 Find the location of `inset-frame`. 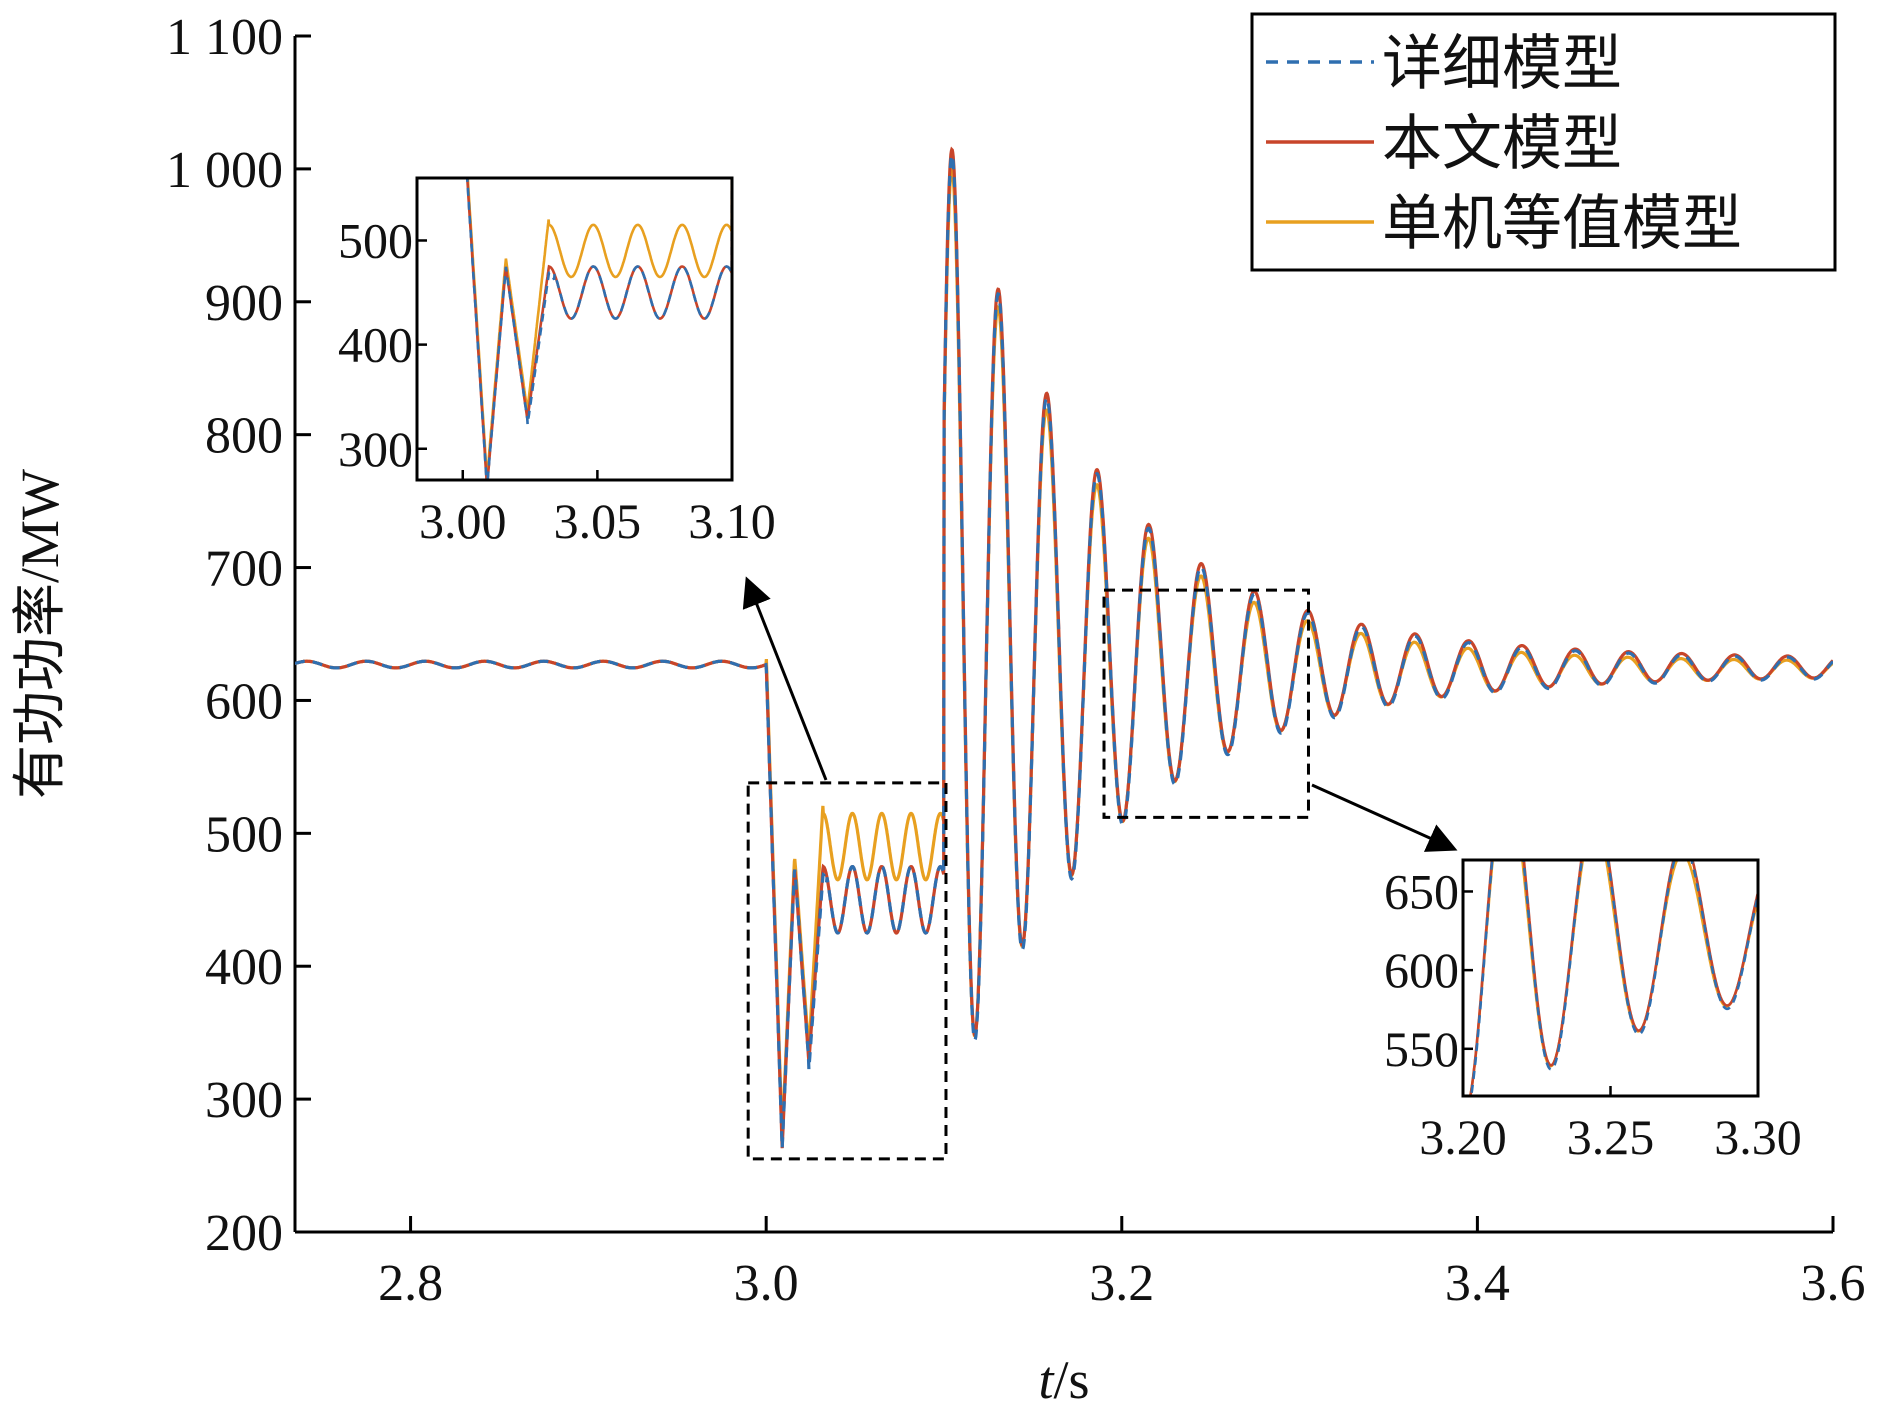

inset-frame is located at coordinates (574, 329).